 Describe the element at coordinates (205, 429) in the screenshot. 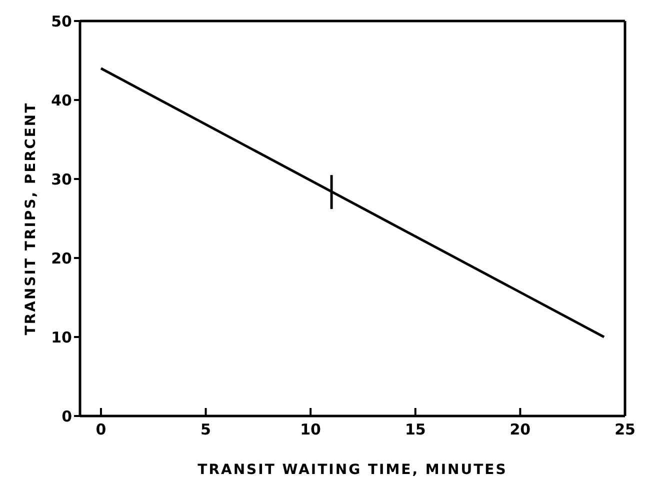

I see `x-tick-label: 5` at that location.